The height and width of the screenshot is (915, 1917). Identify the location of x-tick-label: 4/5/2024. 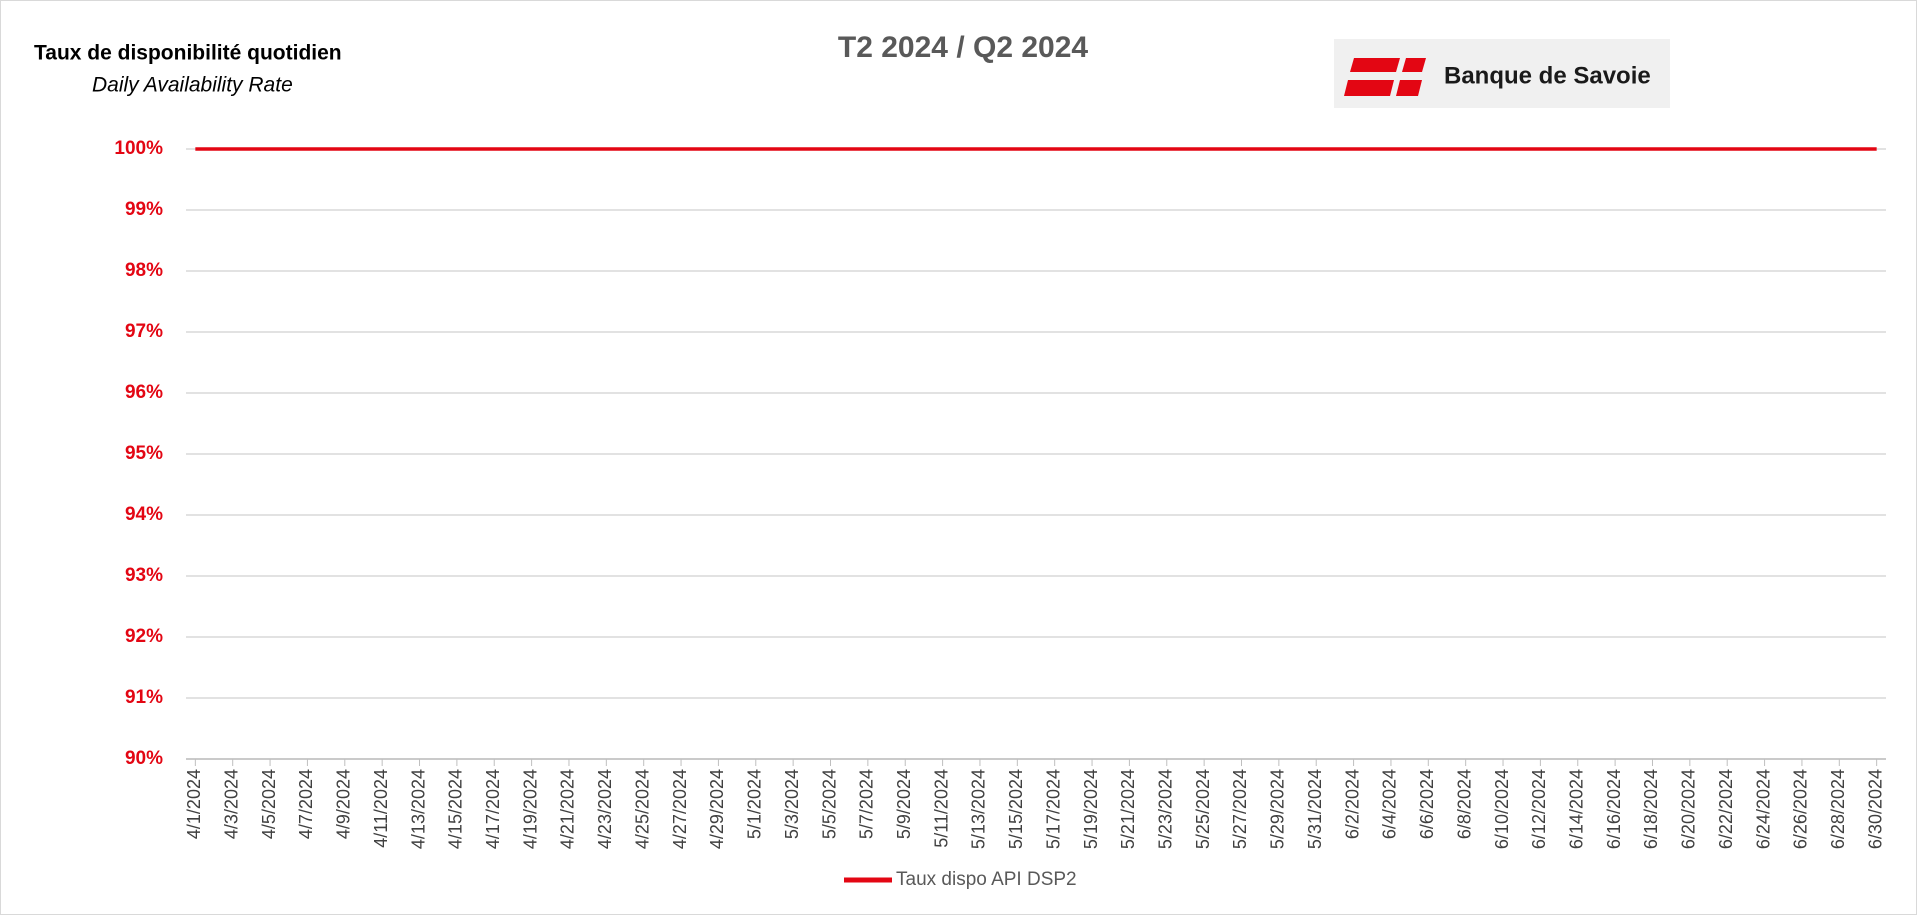
(269, 804).